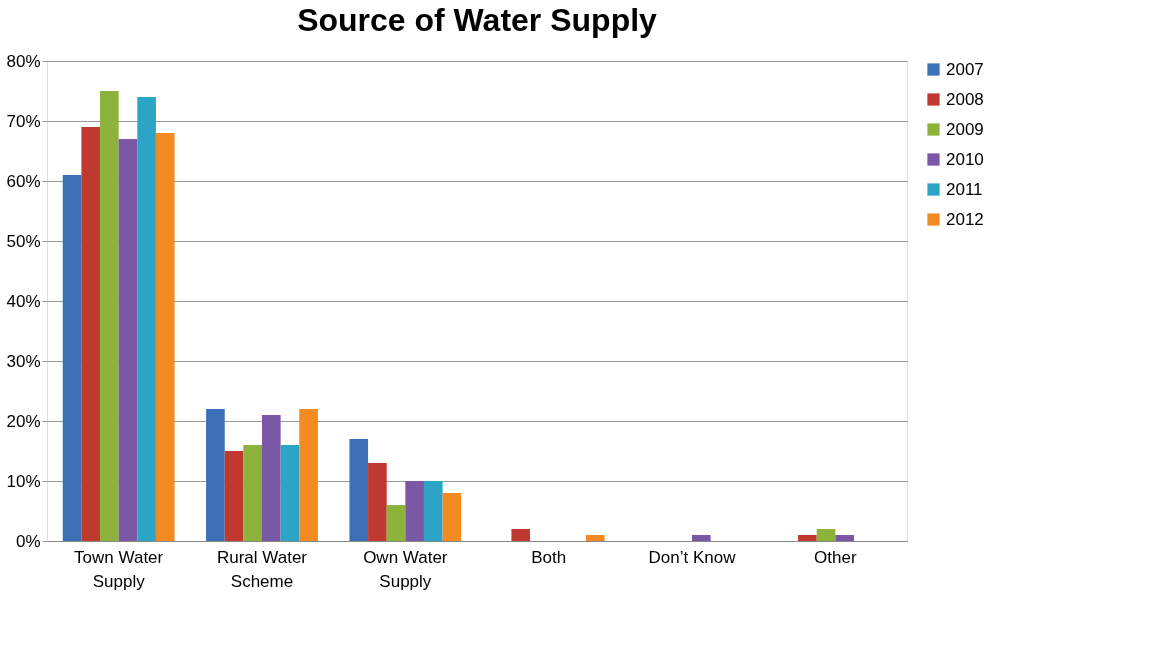 This screenshot has width=1153, height=657. Describe the element at coordinates (477, 20) in the screenshot. I see `chart-title: Source of Water Supply` at that location.